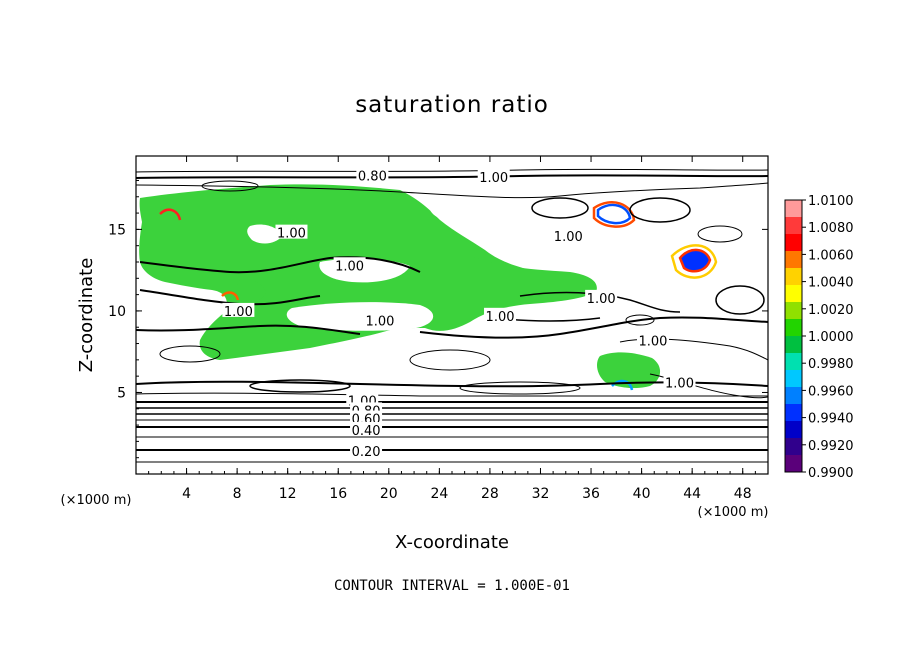 The image size is (904, 658). Describe the element at coordinates (831, 228) in the screenshot. I see `colorbar-tick-label: 1.0080` at that location.